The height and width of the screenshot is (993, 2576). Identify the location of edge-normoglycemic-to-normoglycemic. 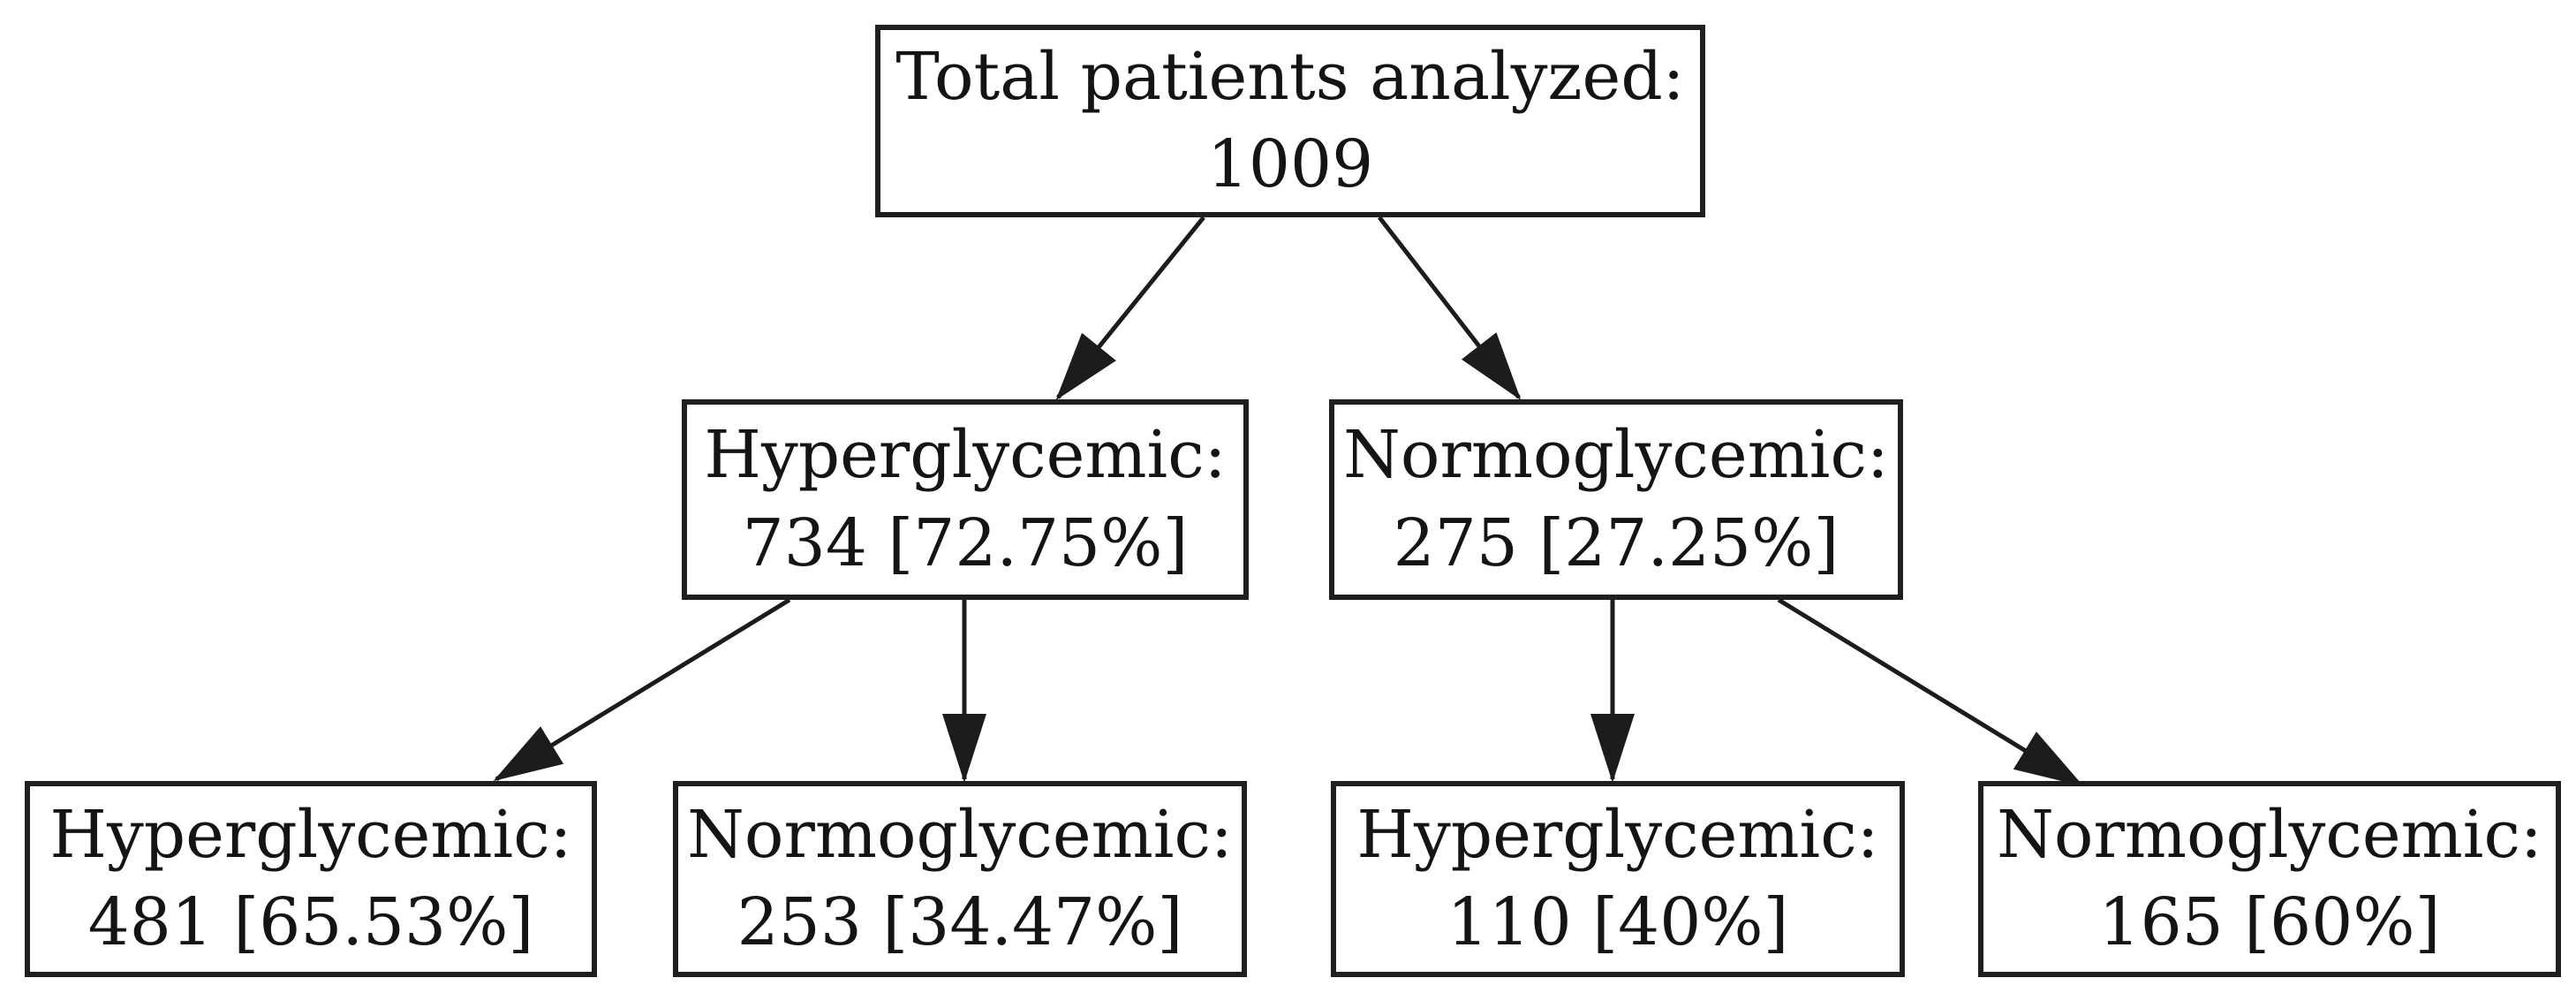
(1930, 692).